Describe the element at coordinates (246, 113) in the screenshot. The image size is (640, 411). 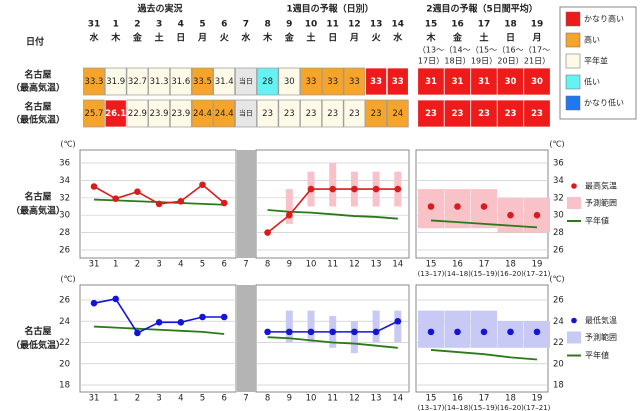
I see `cell-value: 当日` at that location.